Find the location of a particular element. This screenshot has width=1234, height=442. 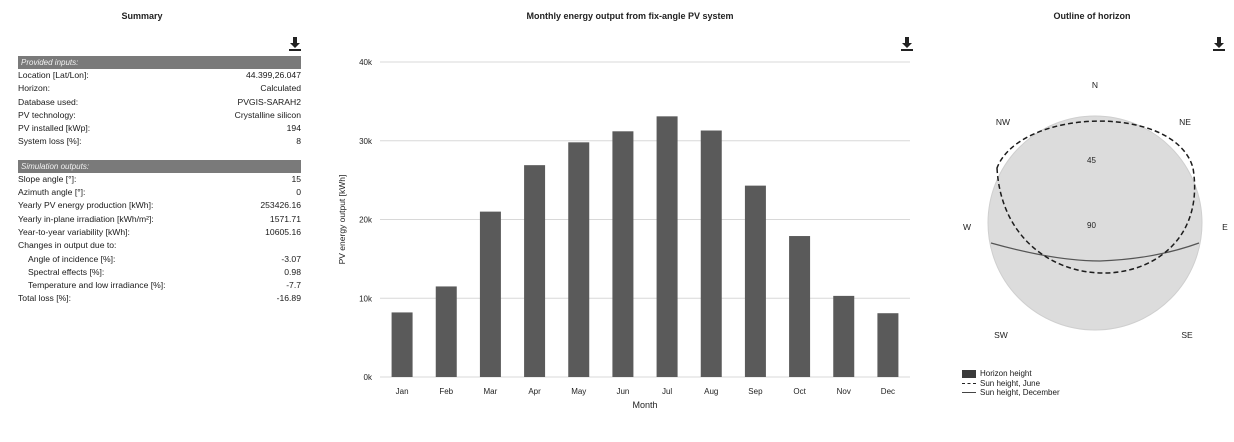

x-tick-label: Dec is located at coordinates (888, 391).